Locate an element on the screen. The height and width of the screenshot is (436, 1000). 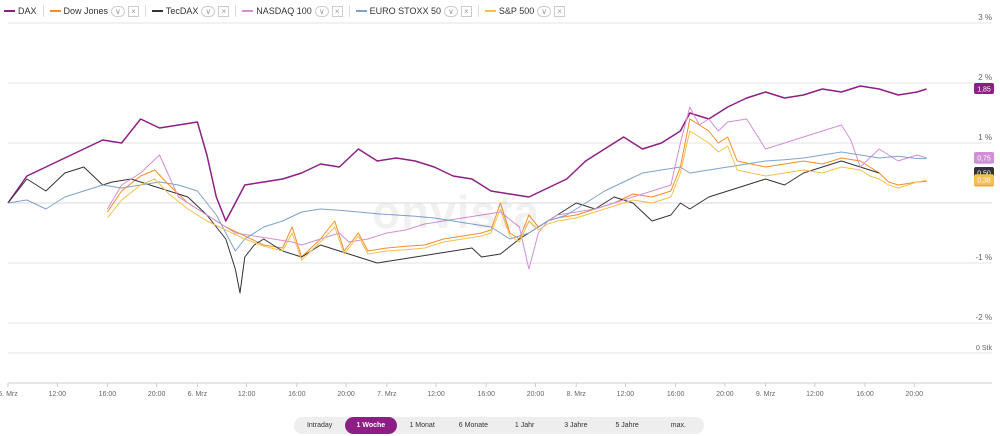
end-value-badge: 0,75 is located at coordinates (984, 157).